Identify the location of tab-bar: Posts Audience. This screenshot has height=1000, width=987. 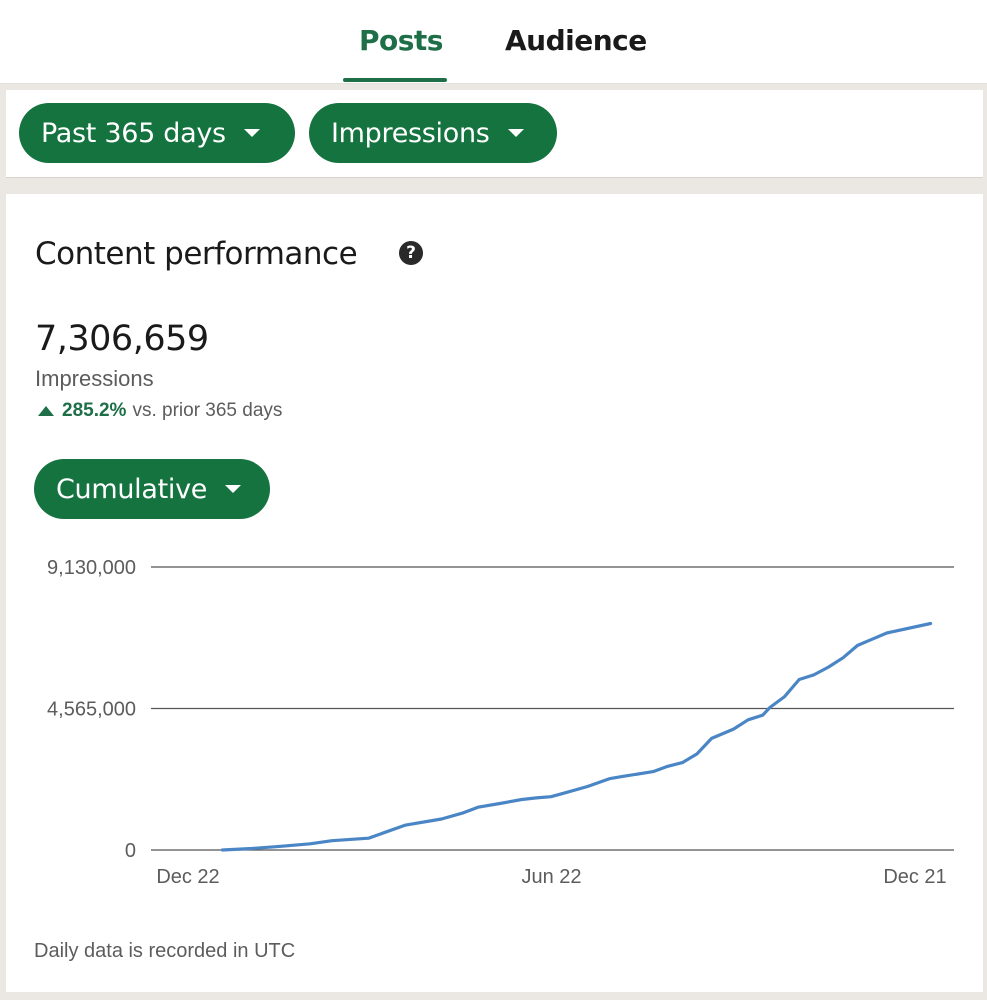
(493, 42).